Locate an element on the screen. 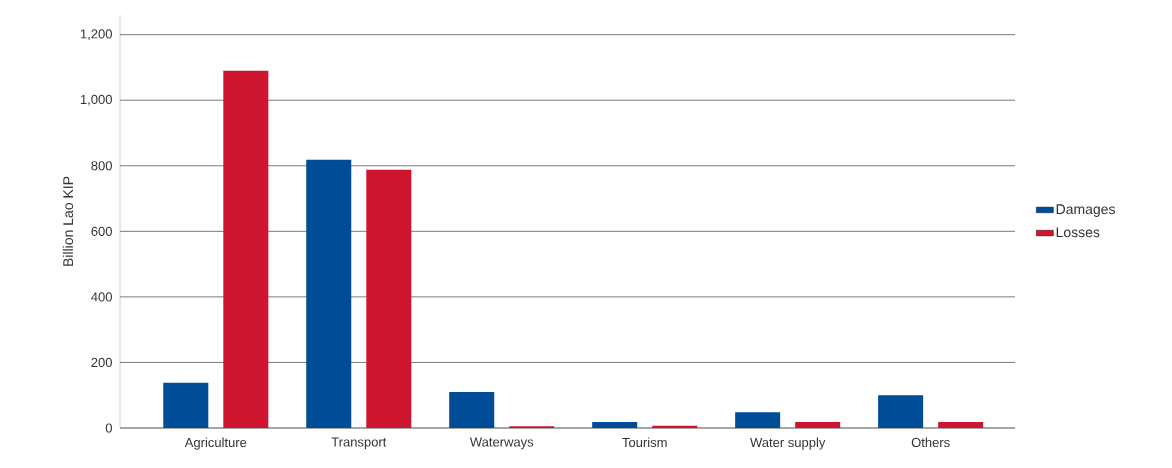 The width and height of the screenshot is (1172, 468). y-tick-label: 0 is located at coordinates (108, 428).